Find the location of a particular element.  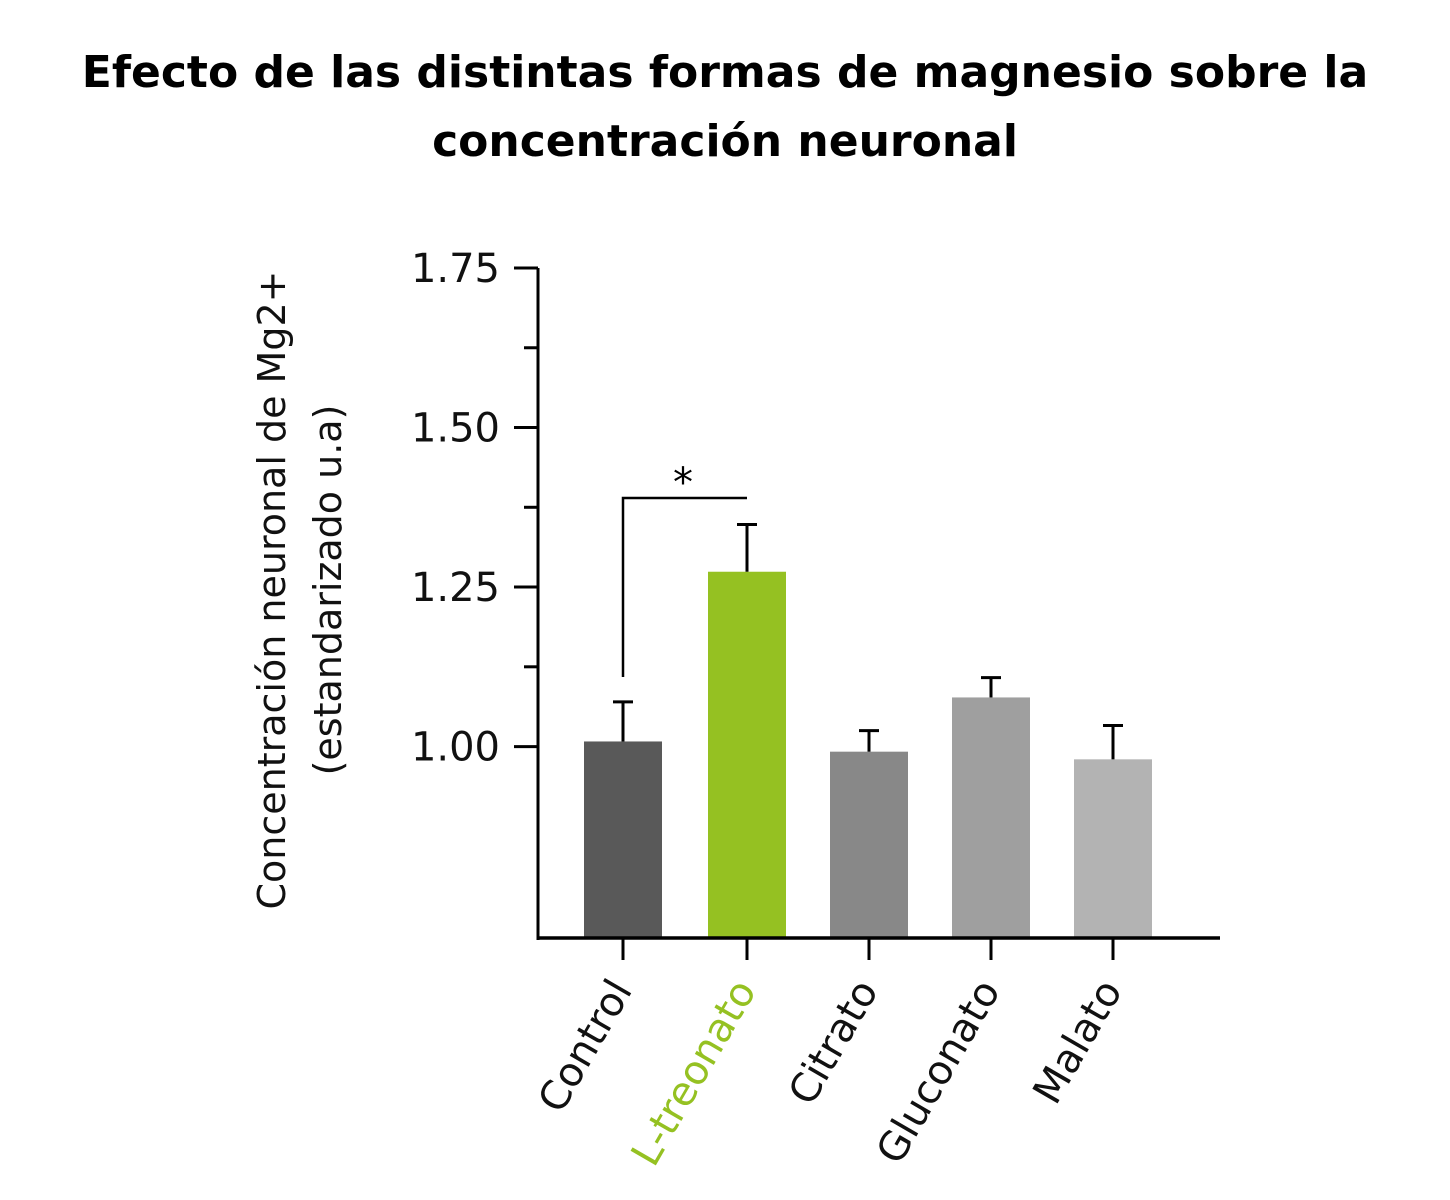

bar-gluconato is located at coordinates (991, 817).